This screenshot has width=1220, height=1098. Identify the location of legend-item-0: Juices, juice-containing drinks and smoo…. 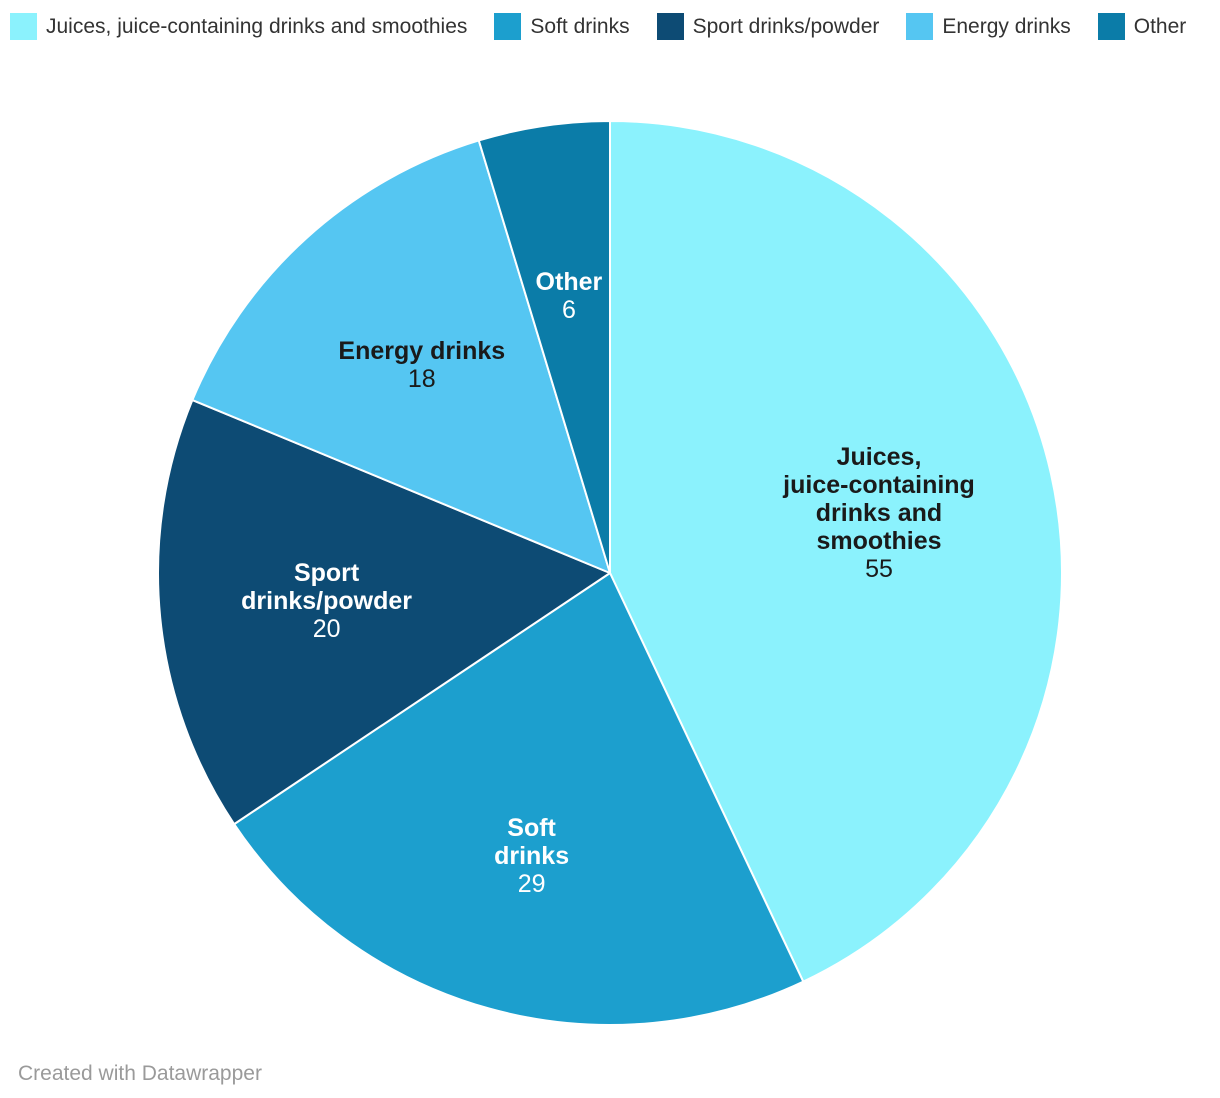
(238, 26).